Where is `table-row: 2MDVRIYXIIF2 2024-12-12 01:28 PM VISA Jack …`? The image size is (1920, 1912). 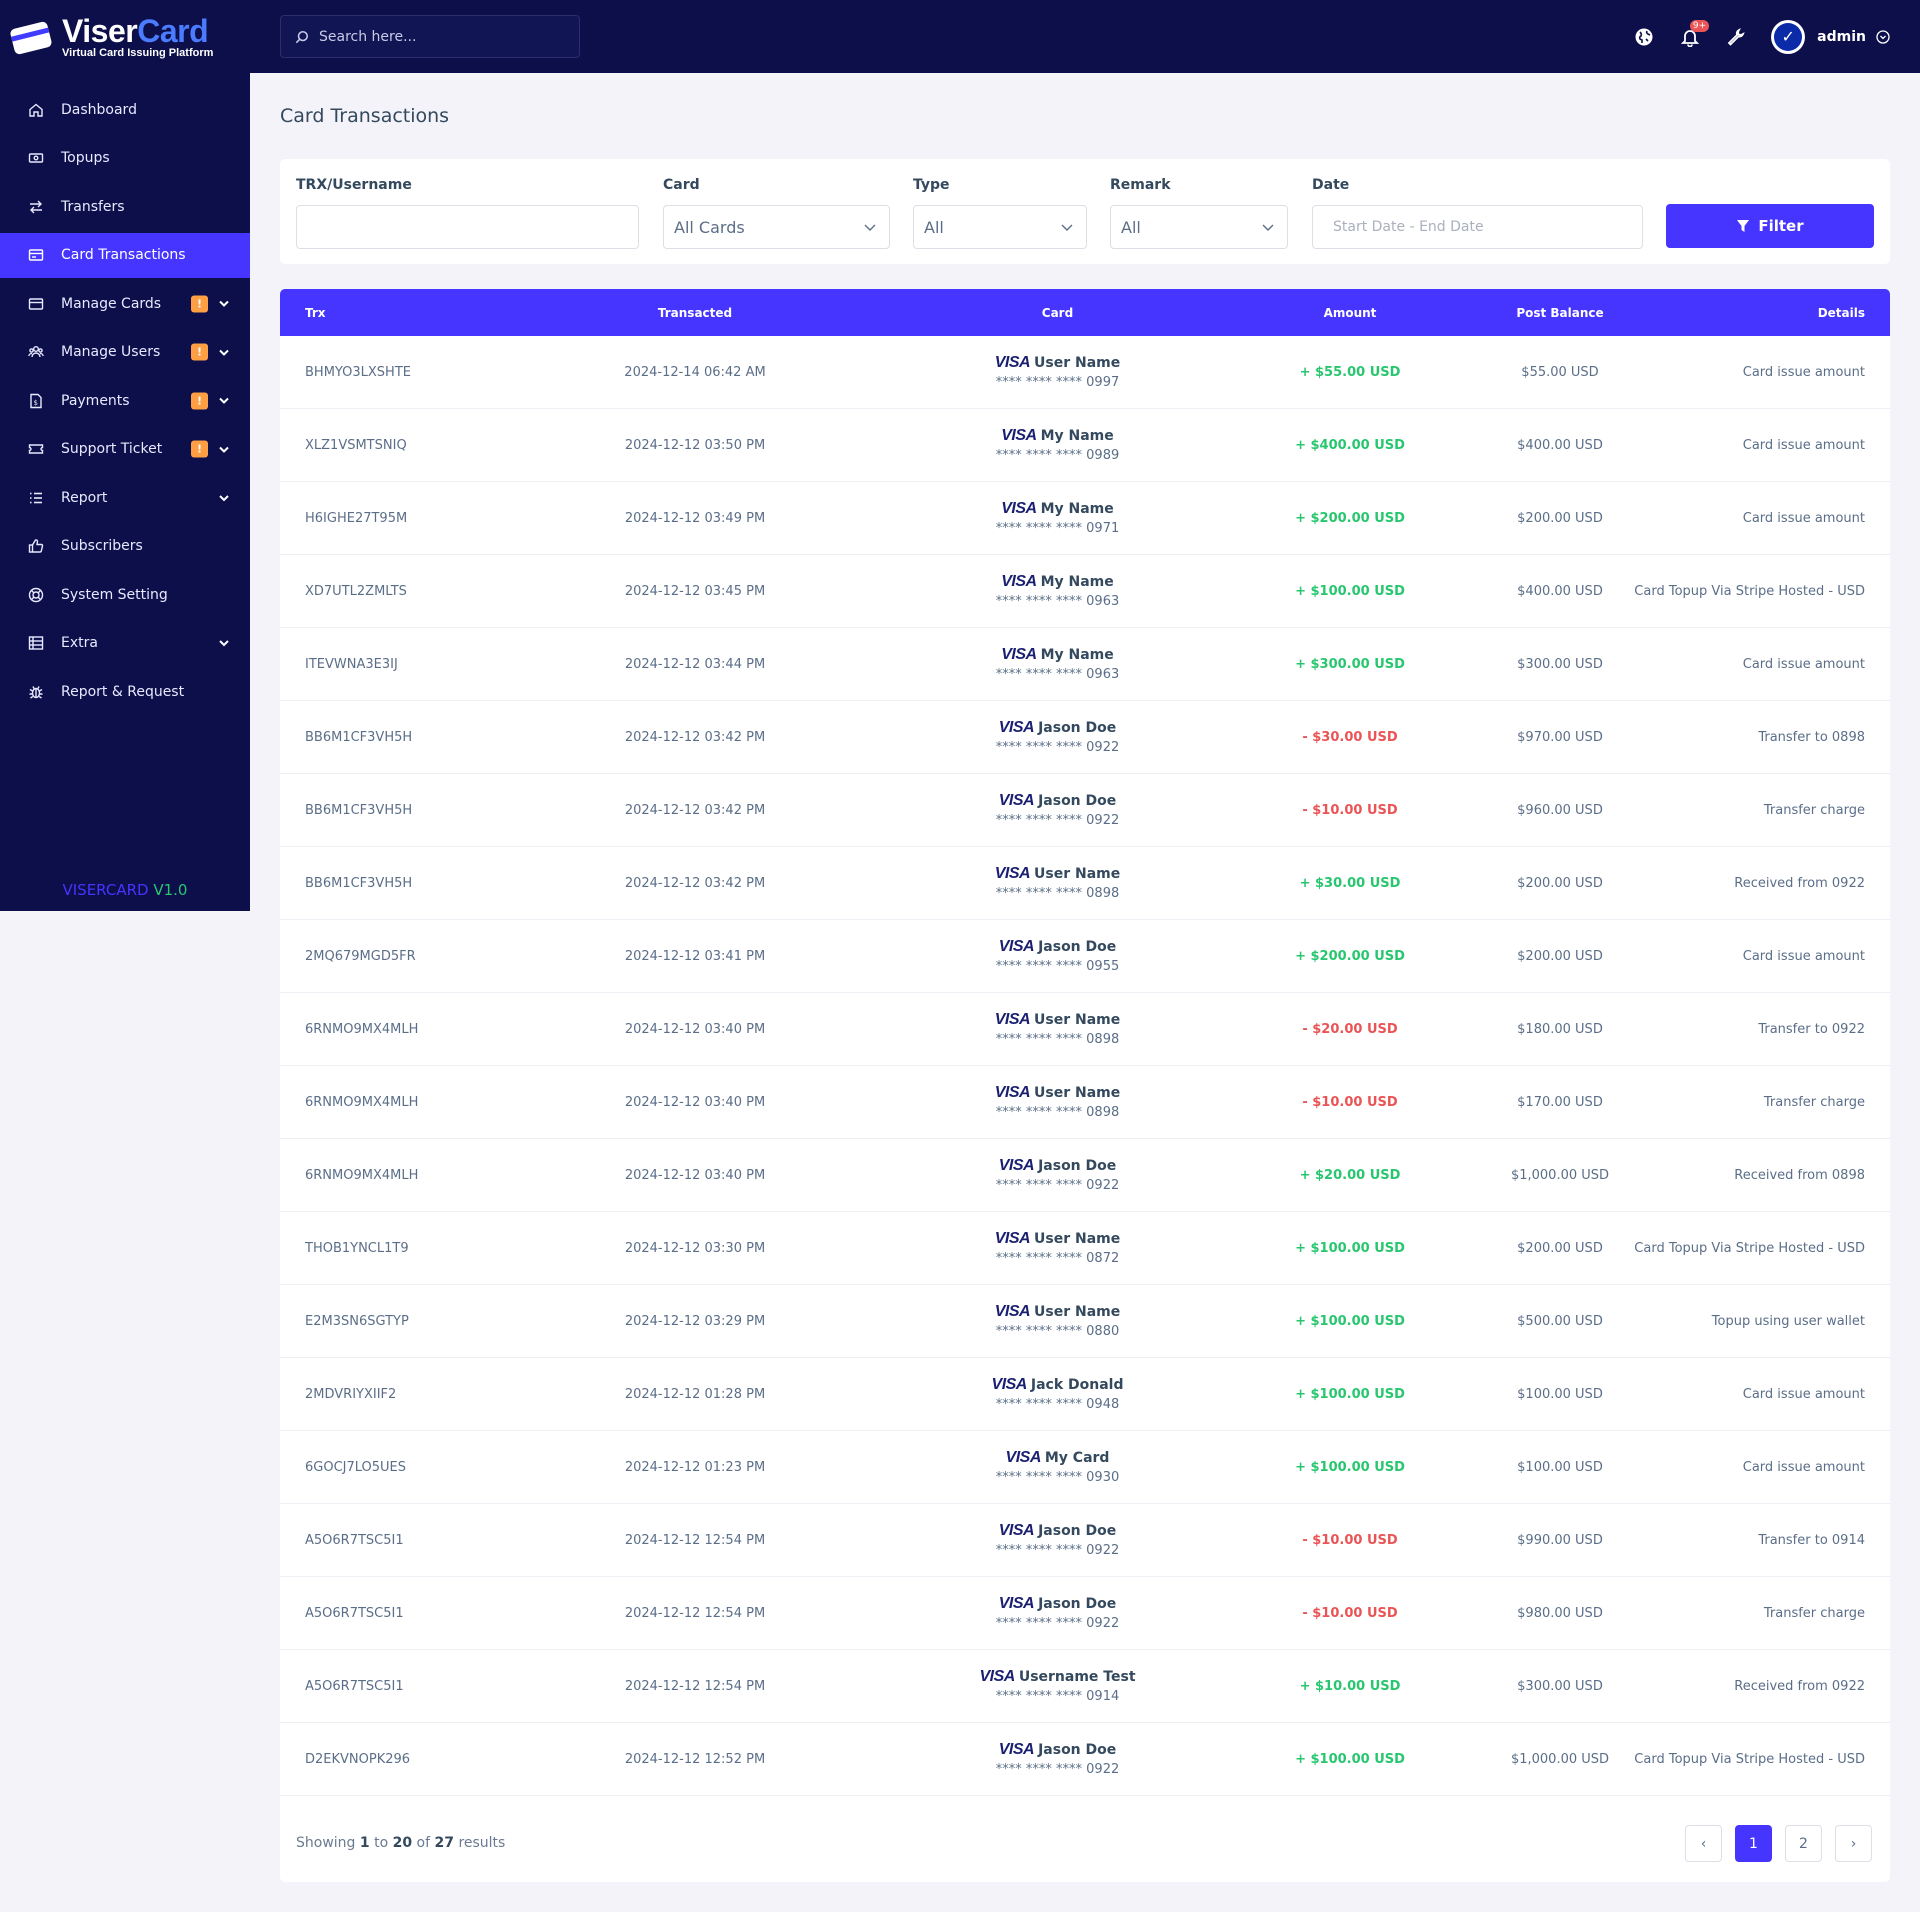 table-row: 2MDVRIYXIIF2 2024-12-12 01:28 PM VISA Jack … is located at coordinates (1085, 1394).